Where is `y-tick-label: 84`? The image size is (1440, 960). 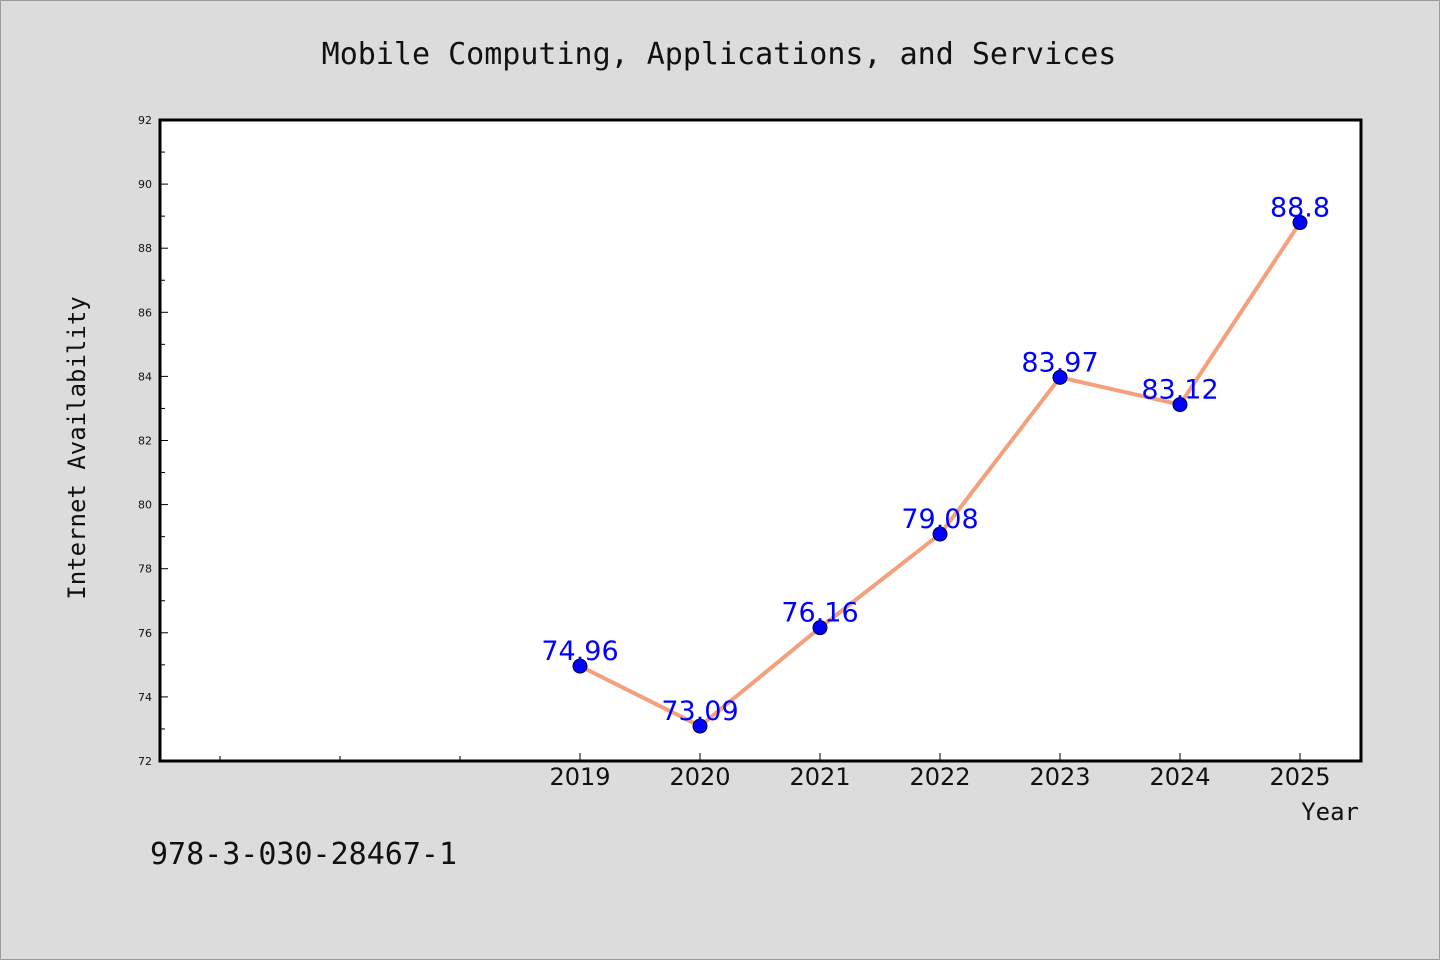 y-tick-label: 84 is located at coordinates (145, 376).